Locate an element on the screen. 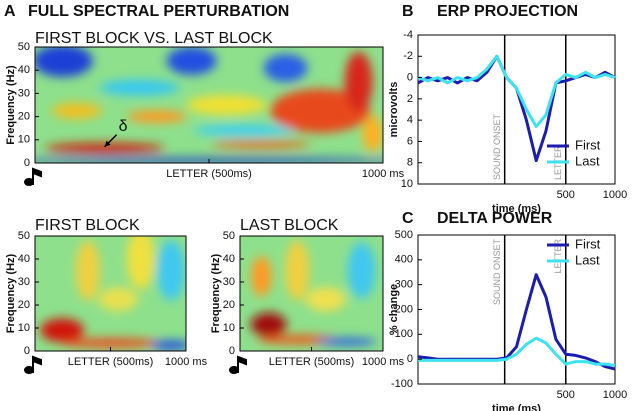  x-tick-label: 500 is located at coordinates (566, 195).